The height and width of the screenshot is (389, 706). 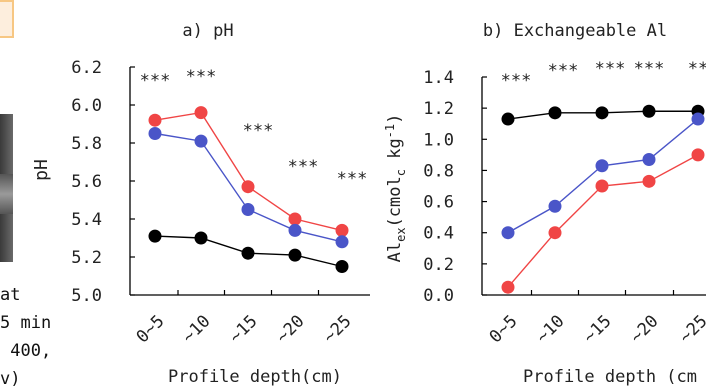 What do you see at coordinates (26, 351) in the screenshot?
I see `side-text-line-3: 400,` at bounding box center [26, 351].